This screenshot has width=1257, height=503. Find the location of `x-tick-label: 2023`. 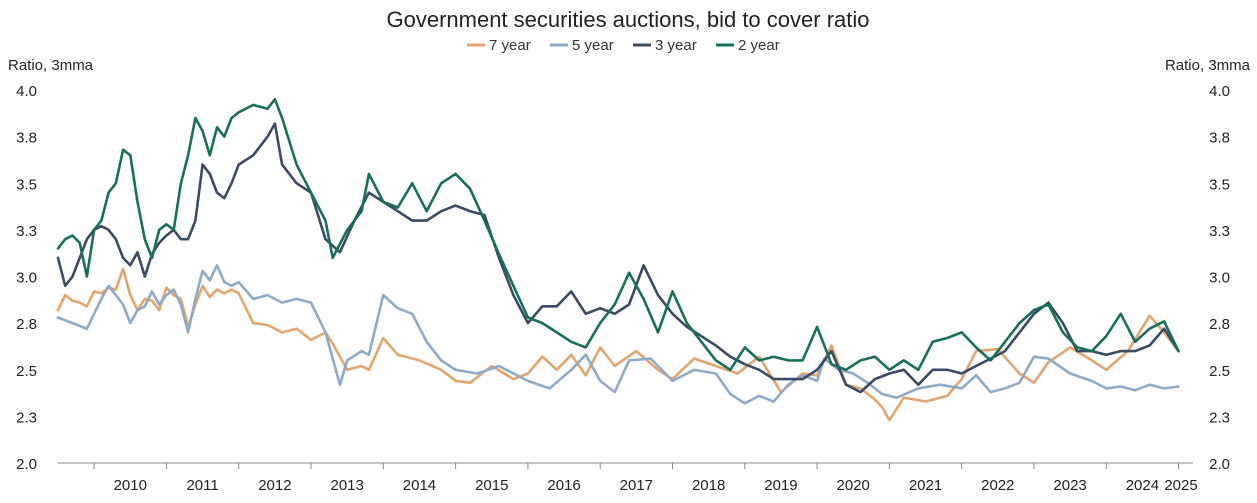

x-tick-label: 2023 is located at coordinates (1069, 485).